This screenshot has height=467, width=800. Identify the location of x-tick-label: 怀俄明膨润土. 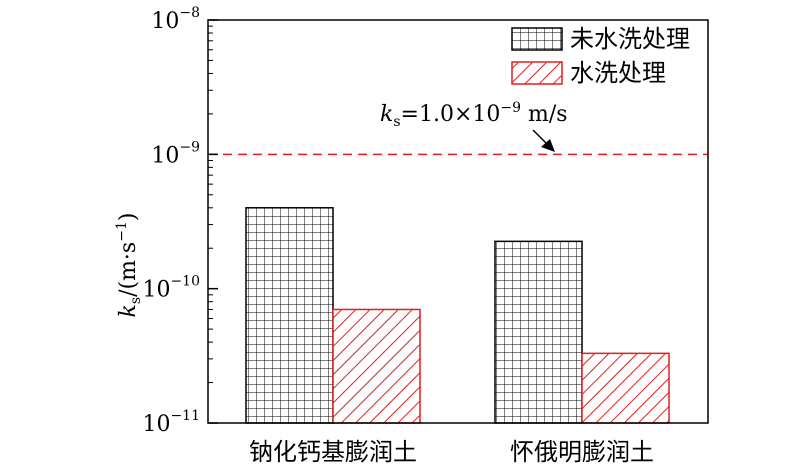
(582, 452).